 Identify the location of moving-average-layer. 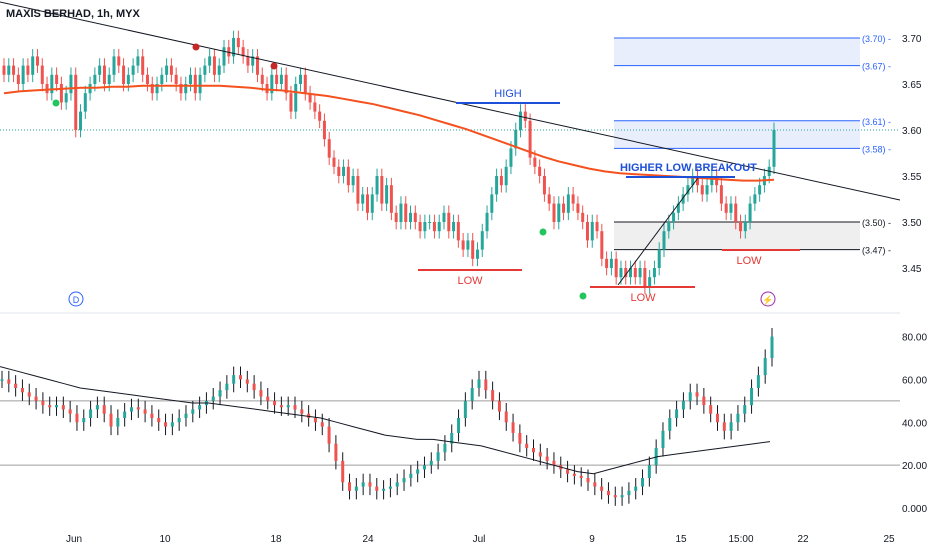
(389, 133).